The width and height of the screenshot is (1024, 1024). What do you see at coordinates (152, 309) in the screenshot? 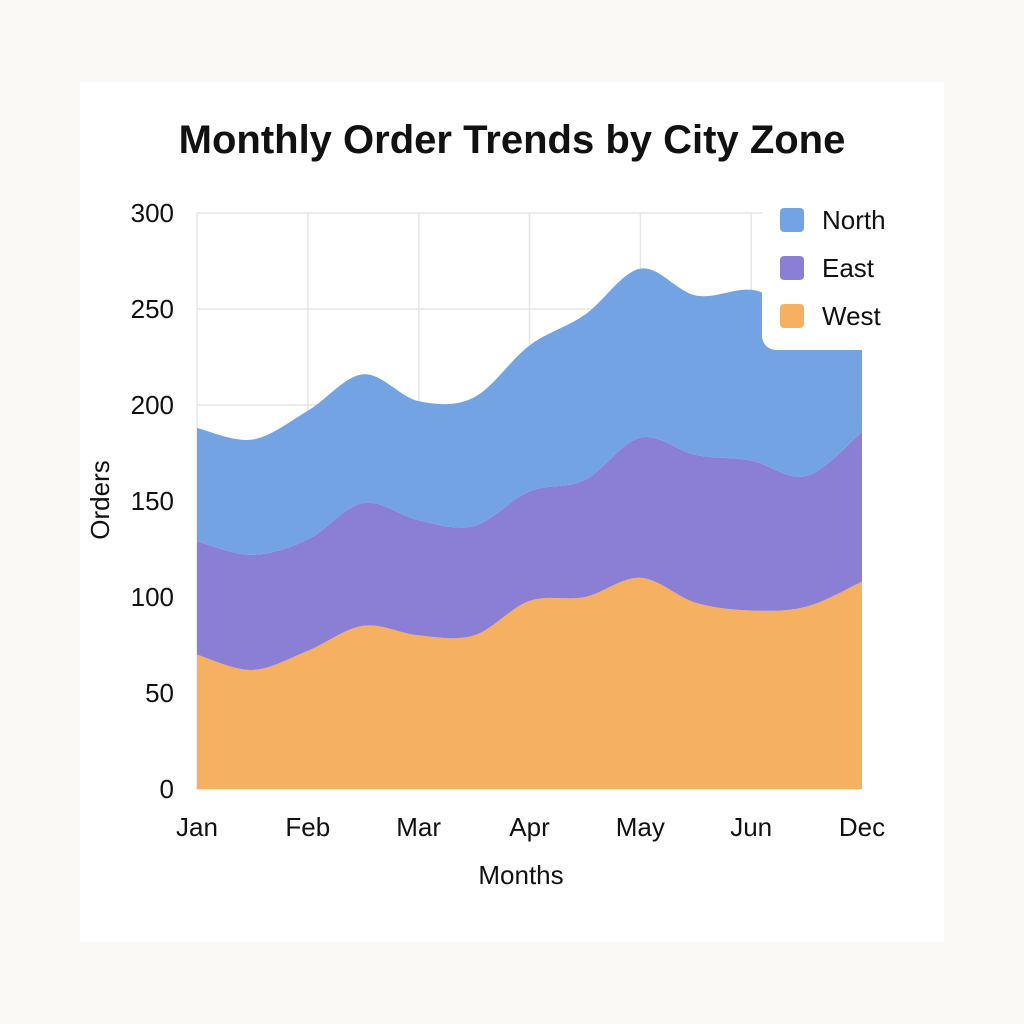
I see `y-tick-label: 250` at bounding box center [152, 309].